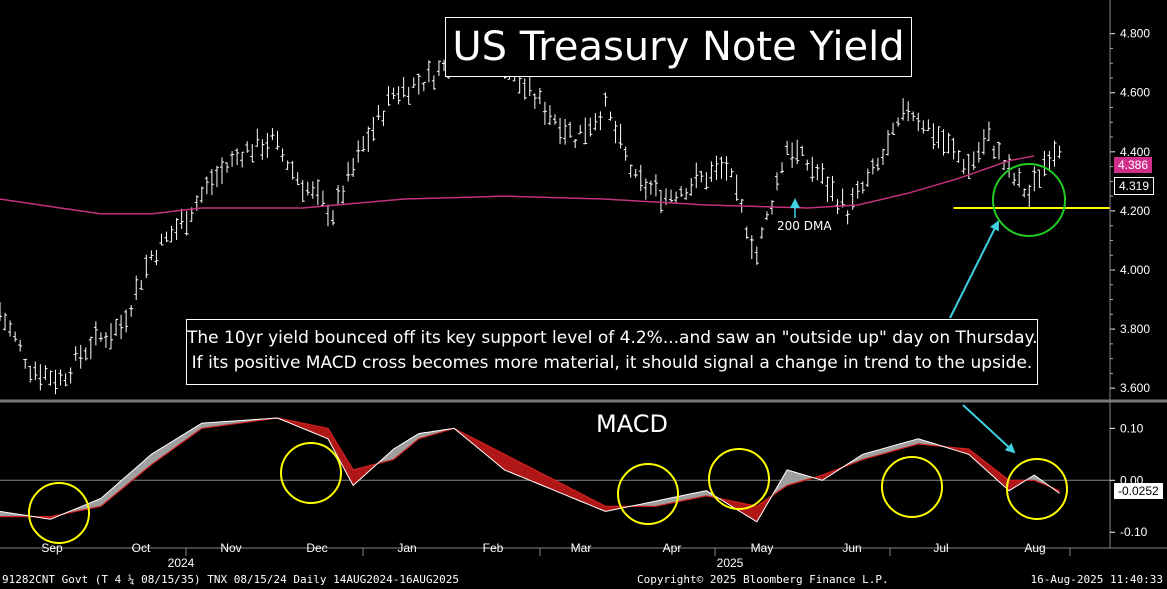  I want to click on x-month-label: Jun, so click(851, 548).